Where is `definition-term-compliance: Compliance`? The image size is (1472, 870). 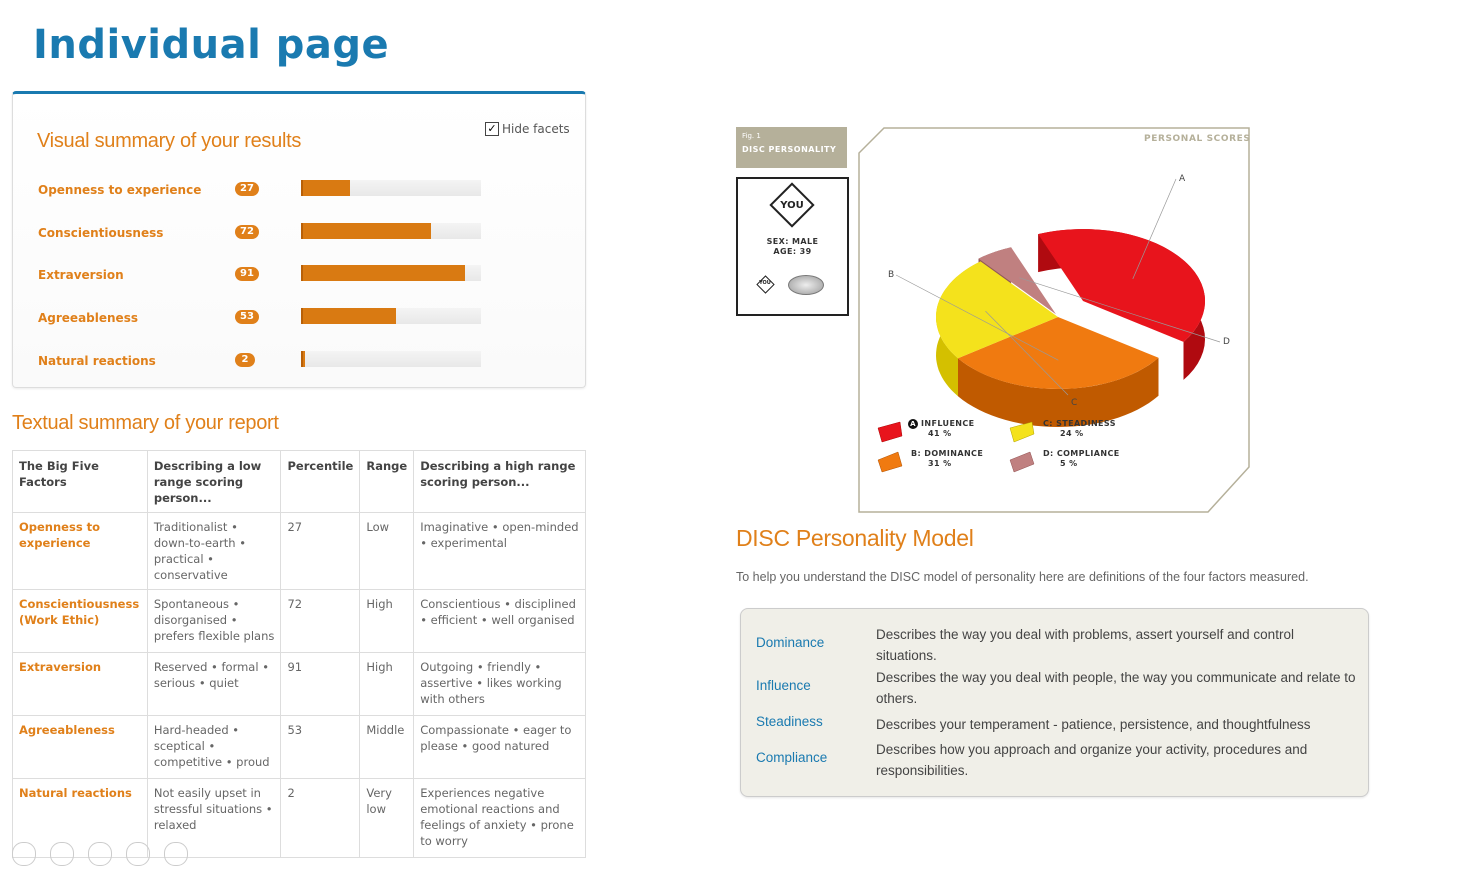
definition-term-compliance: Compliance is located at coordinates (792, 757).